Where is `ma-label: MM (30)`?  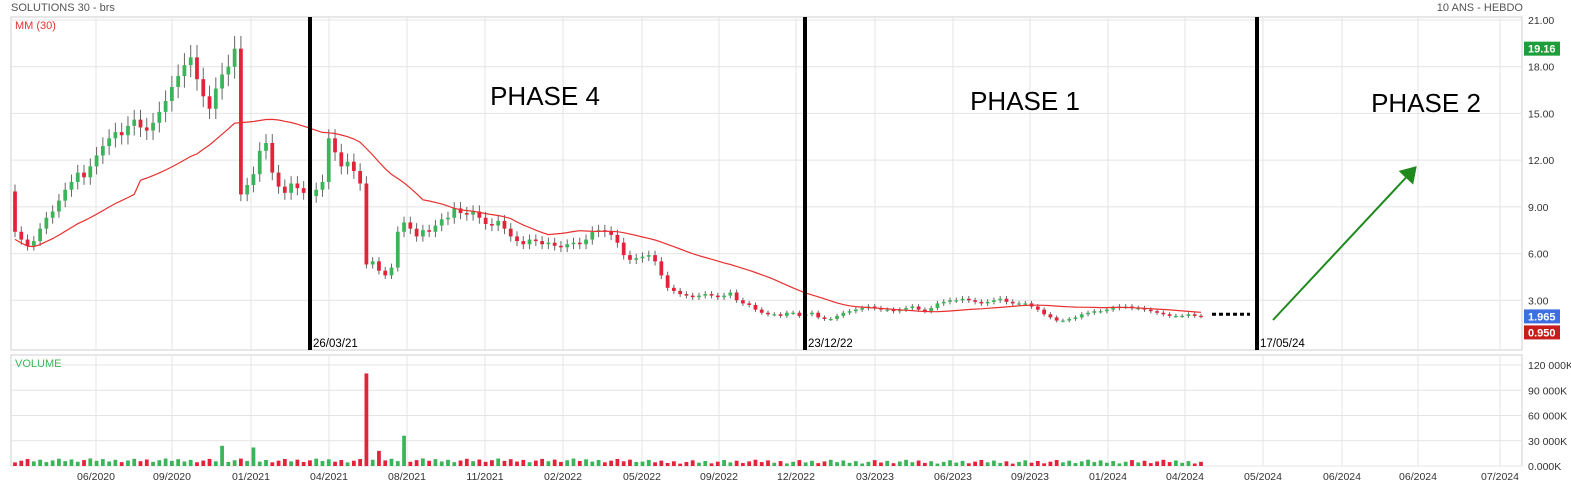
ma-label: MM (30) is located at coordinates (35, 26).